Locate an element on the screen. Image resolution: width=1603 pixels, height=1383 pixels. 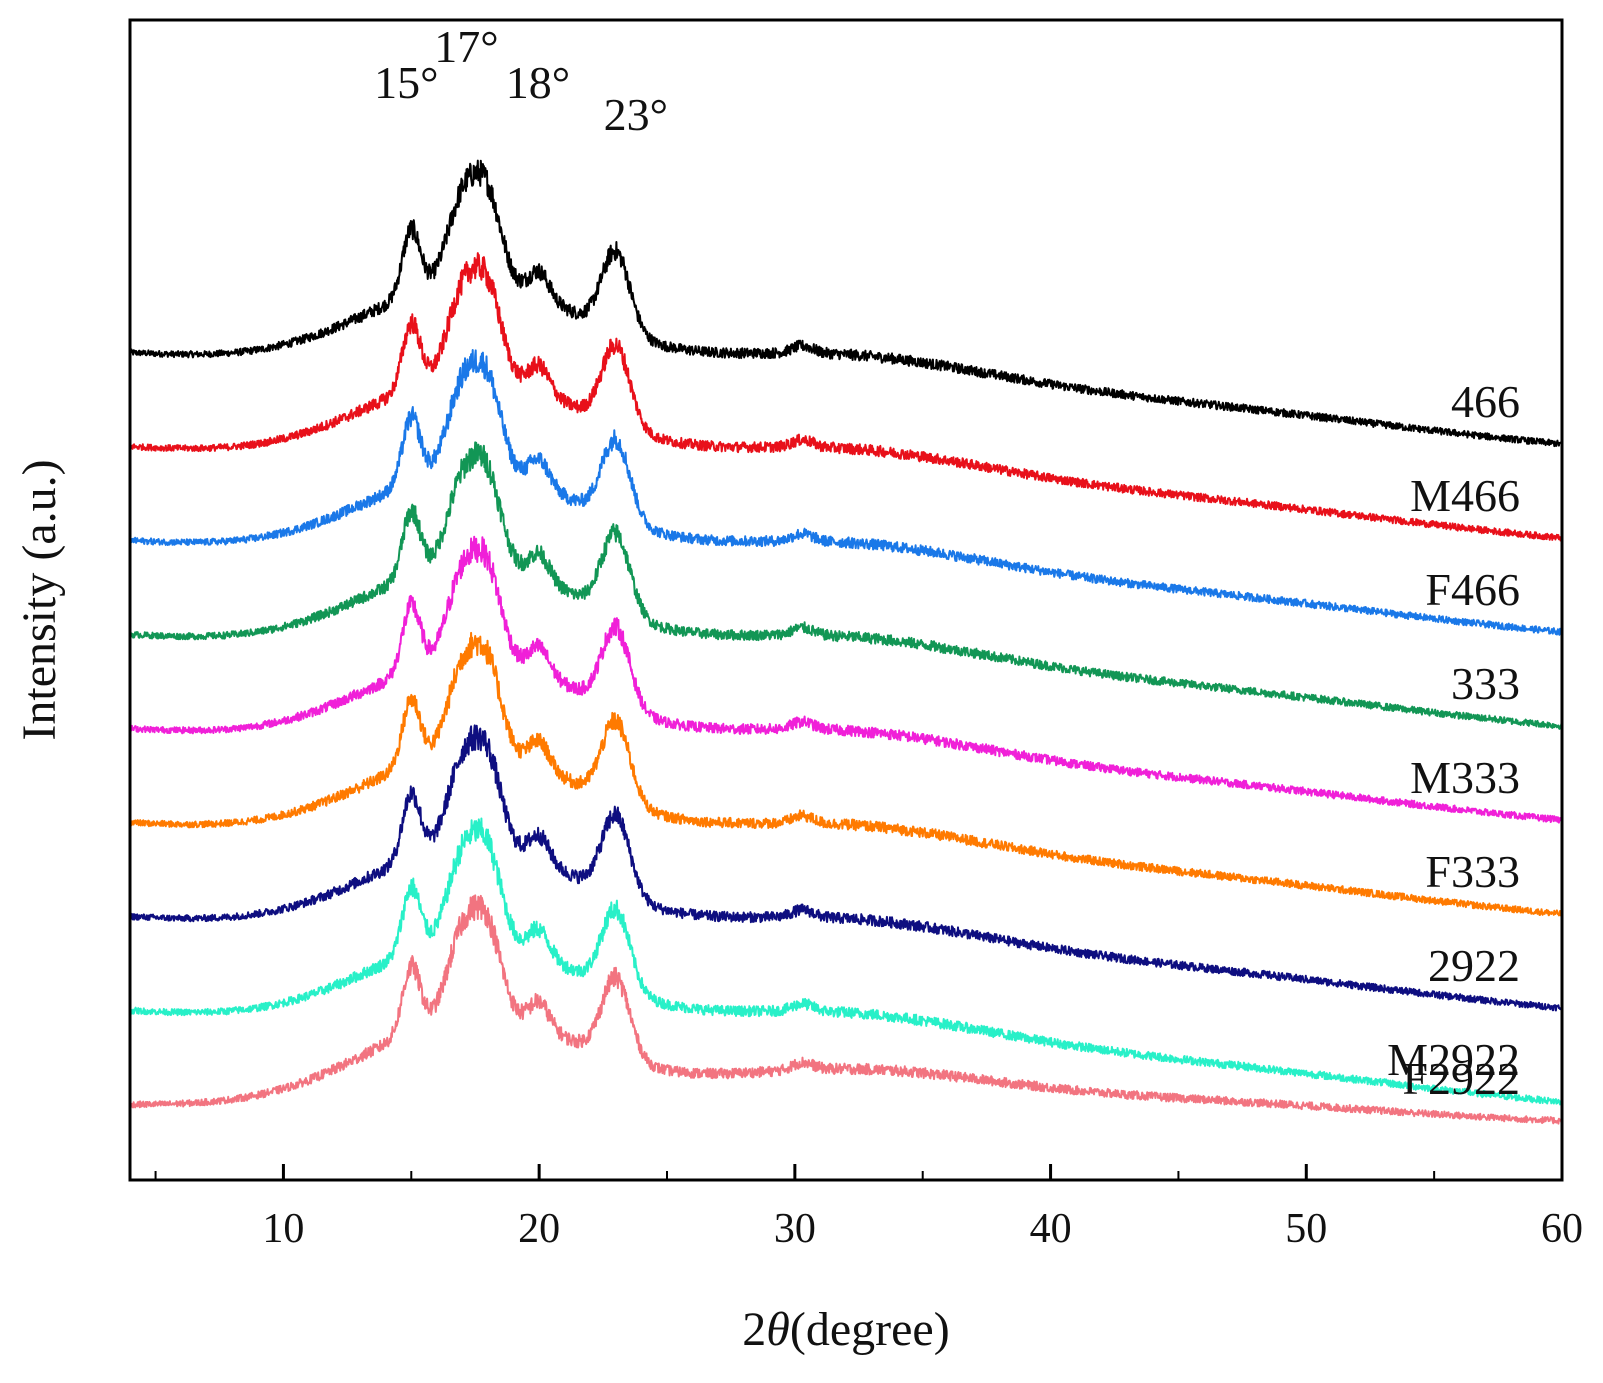
x-tick-label: 10 is located at coordinates (283, 1229).